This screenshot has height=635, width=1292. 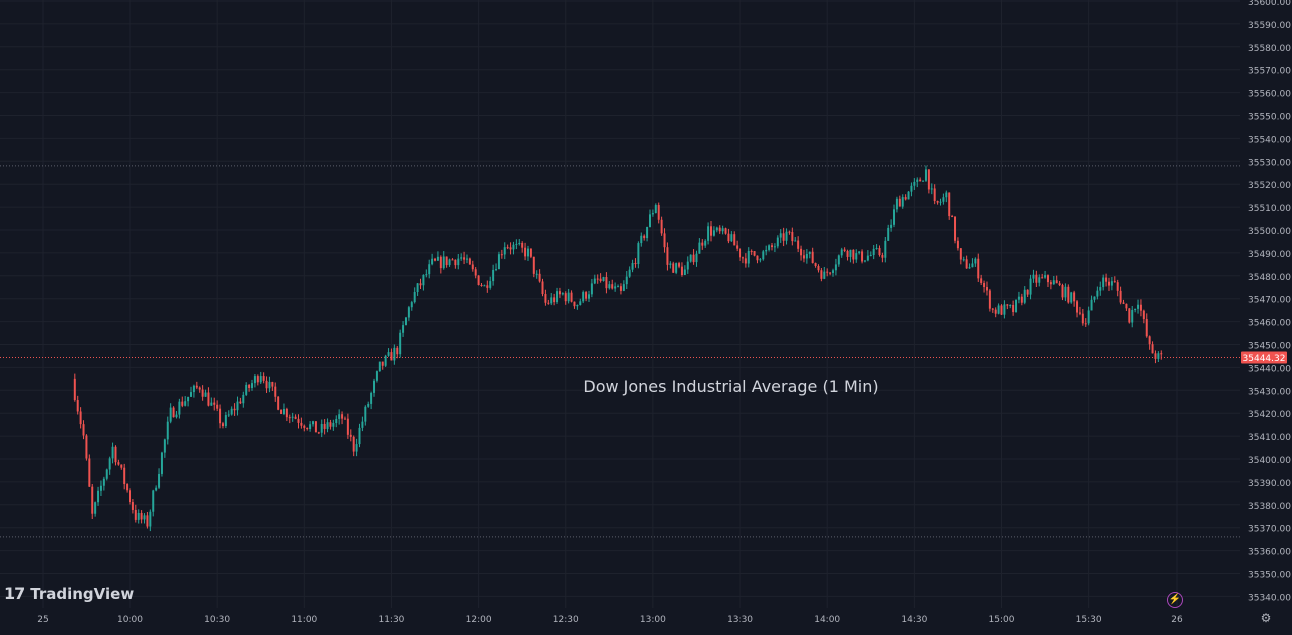 I want to click on gear-icon: ⚙, so click(x=1266, y=618).